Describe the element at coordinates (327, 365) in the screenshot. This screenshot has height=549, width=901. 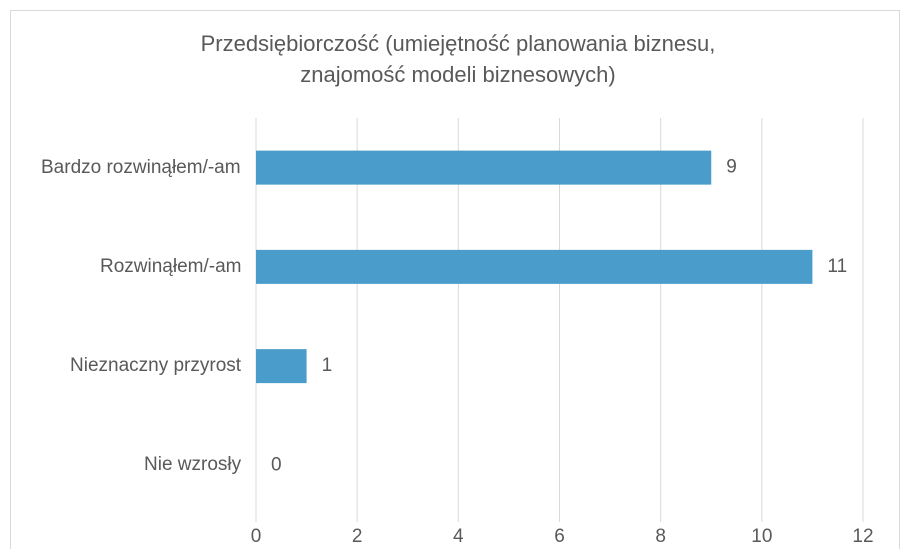
I see `value-label: 1` at that location.